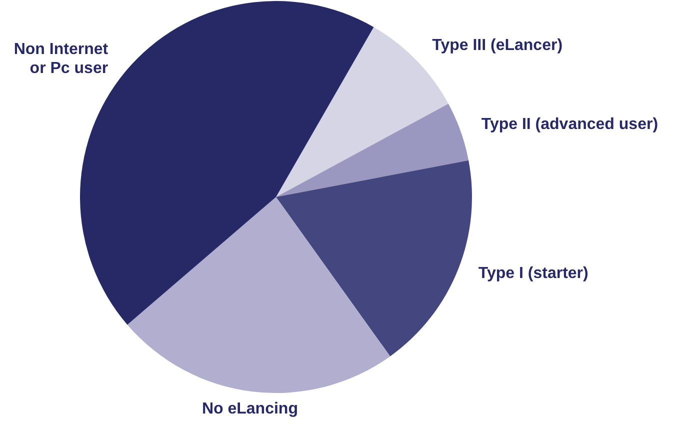 The image size is (700, 428). I want to click on slice-label: No eLancing, so click(250, 409).